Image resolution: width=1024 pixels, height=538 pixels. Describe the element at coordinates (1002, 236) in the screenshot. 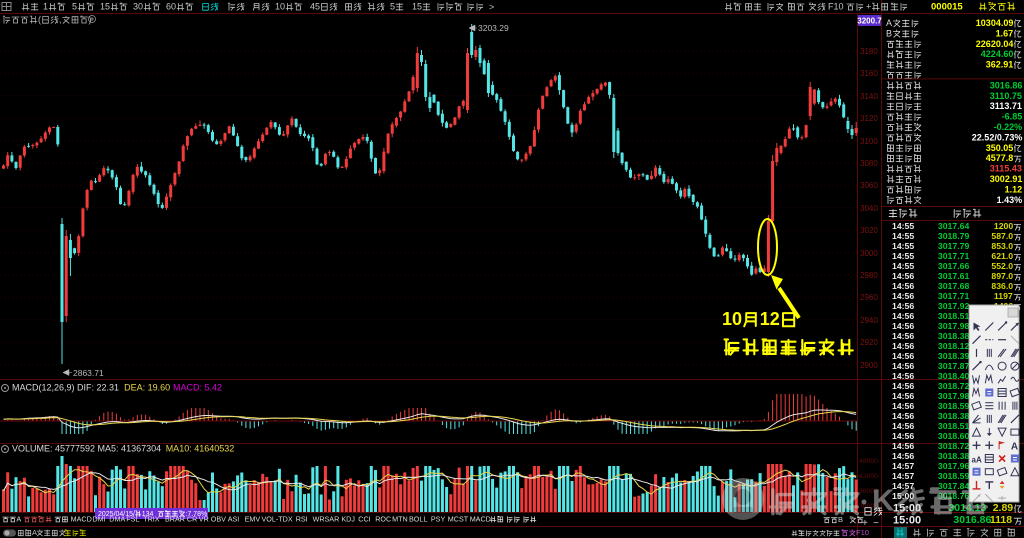

I see `svg-text: 587.0` at that location.